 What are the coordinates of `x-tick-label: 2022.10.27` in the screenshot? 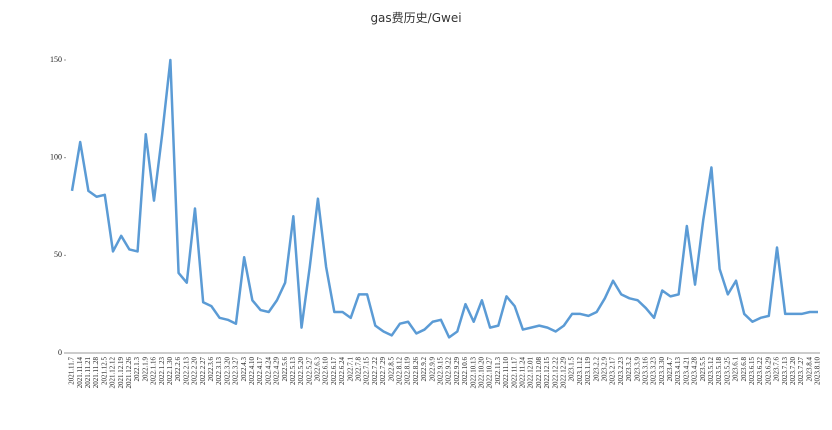 It's located at (490, 373).